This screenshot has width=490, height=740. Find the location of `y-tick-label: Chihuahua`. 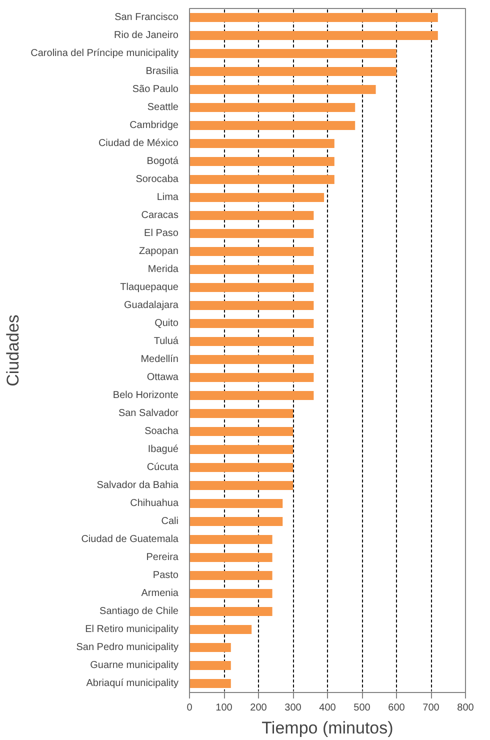

y-tick-label: Chihuahua is located at coordinates (154, 503).